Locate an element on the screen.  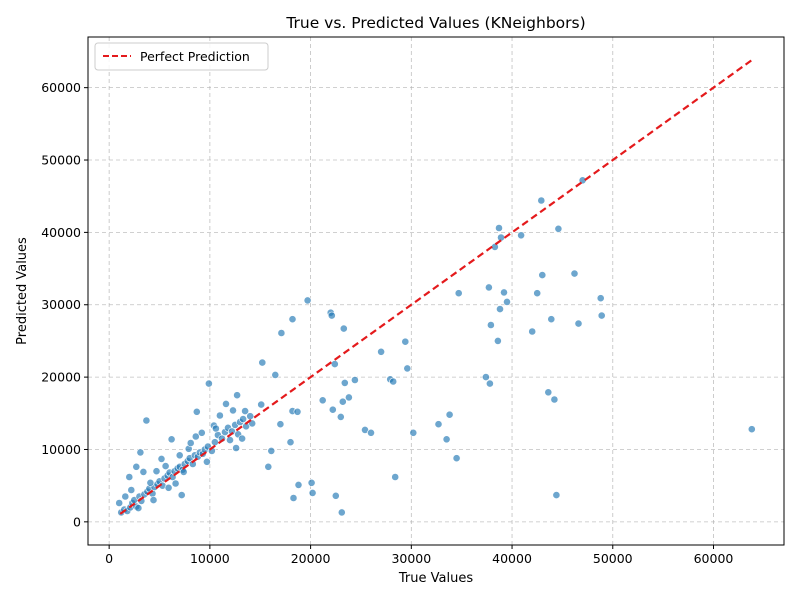
x-tick-label: 50000 is located at coordinates (613, 558).